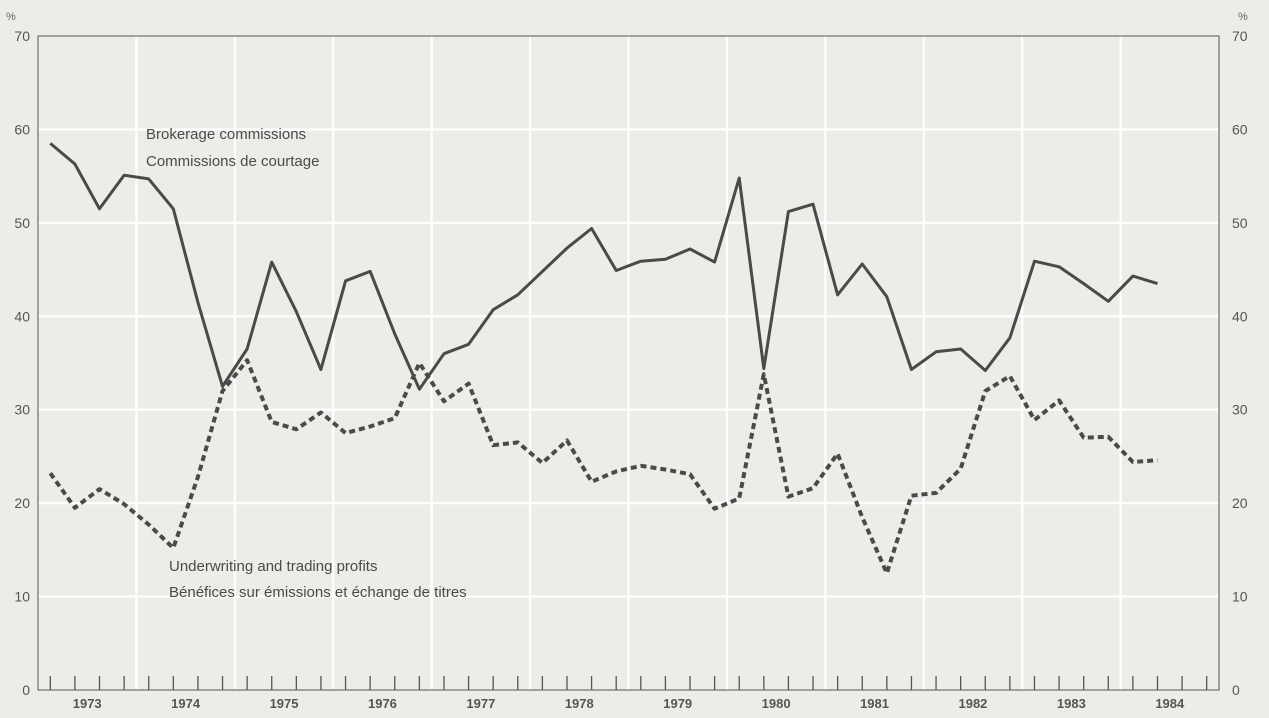  I want to click on x-tick-label: 1984, so click(1170, 703).